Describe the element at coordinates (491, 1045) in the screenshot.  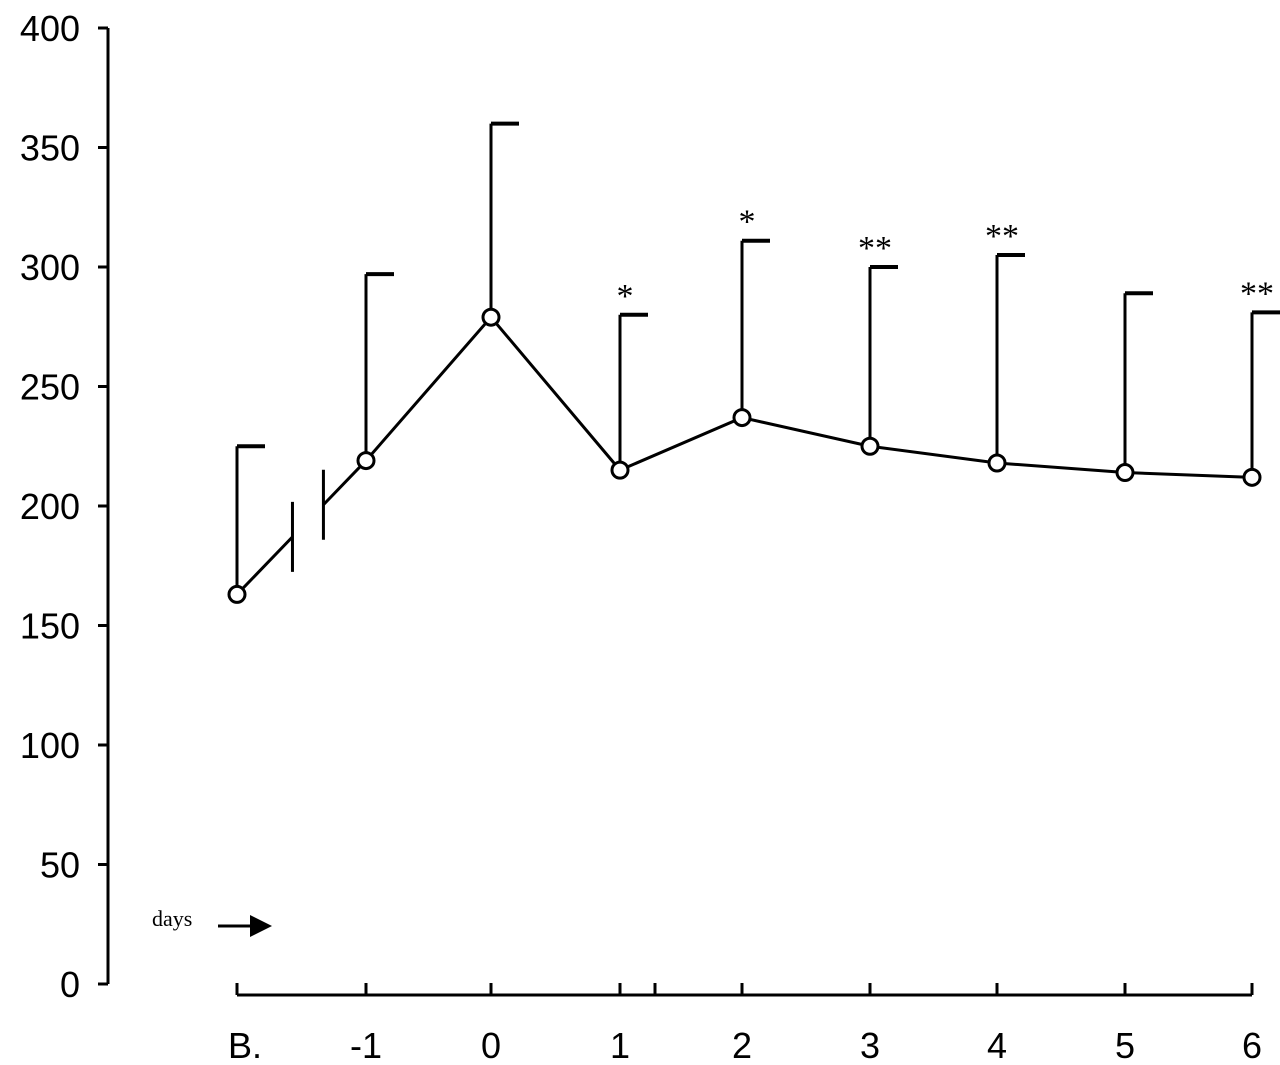
I see `x-tick-label: 0` at that location.